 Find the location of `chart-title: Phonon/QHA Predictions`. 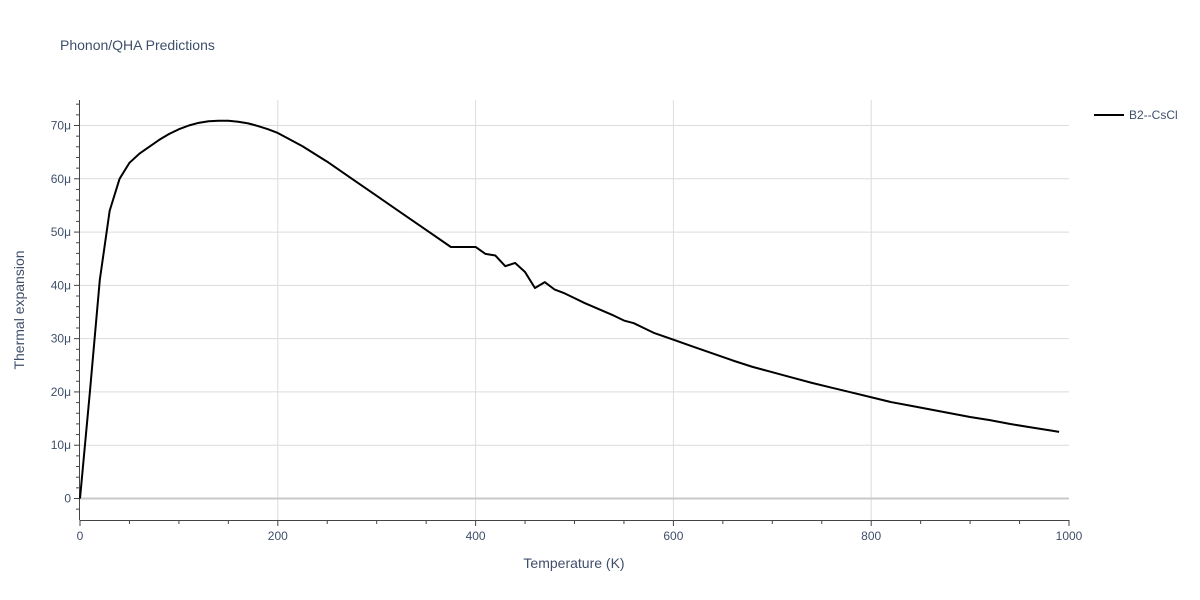

chart-title: Phonon/QHA Predictions is located at coordinates (137, 45).